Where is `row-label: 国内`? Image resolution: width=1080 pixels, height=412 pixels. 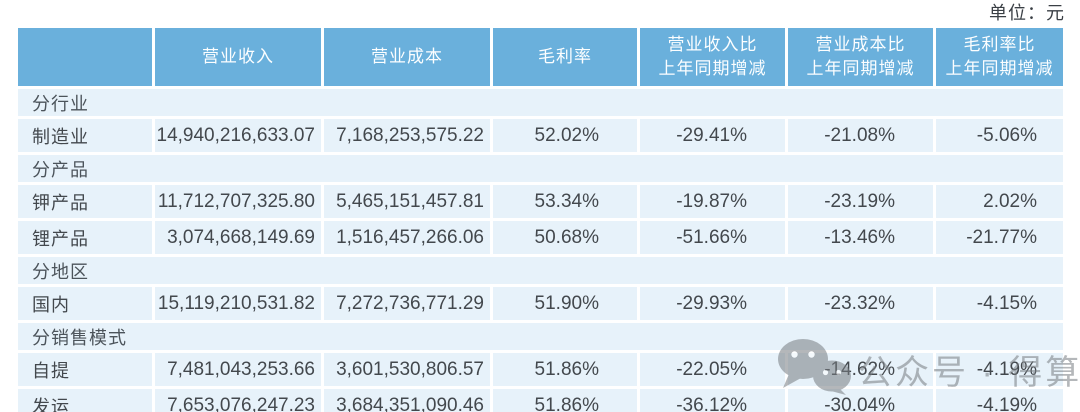
row-label: 国内 is located at coordinates (85, 303).